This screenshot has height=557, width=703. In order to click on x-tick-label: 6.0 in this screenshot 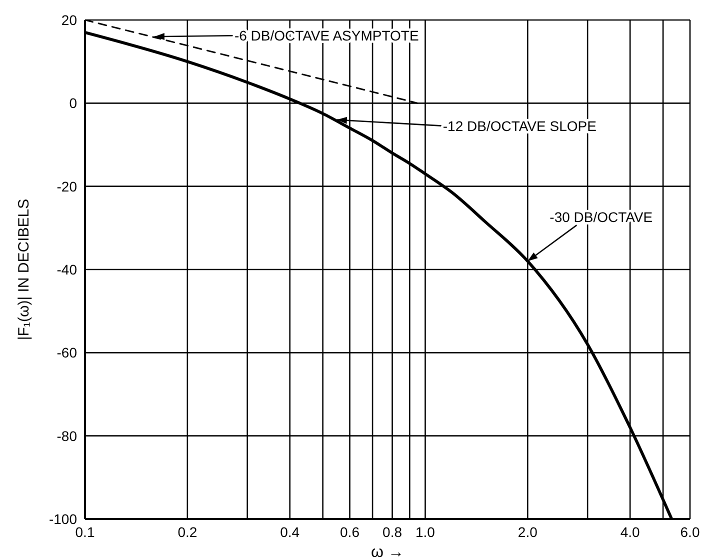, I will do `click(690, 532)`.